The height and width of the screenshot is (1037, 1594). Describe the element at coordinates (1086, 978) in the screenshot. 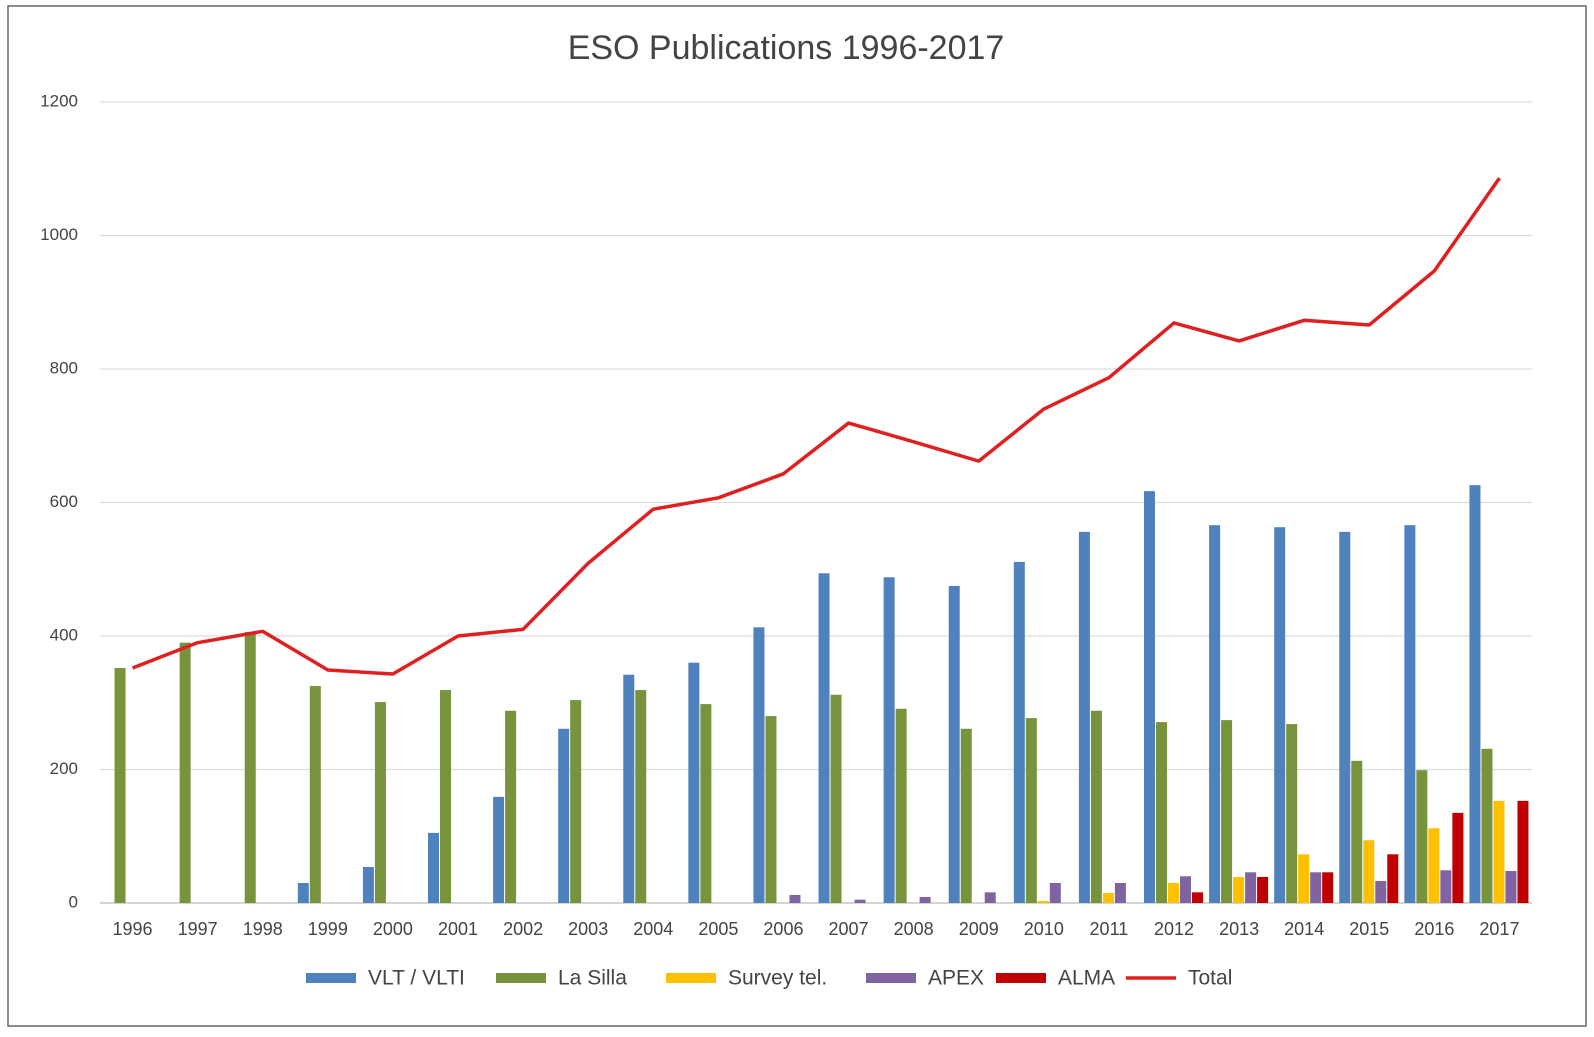

I see `legend-label: ALMA` at that location.